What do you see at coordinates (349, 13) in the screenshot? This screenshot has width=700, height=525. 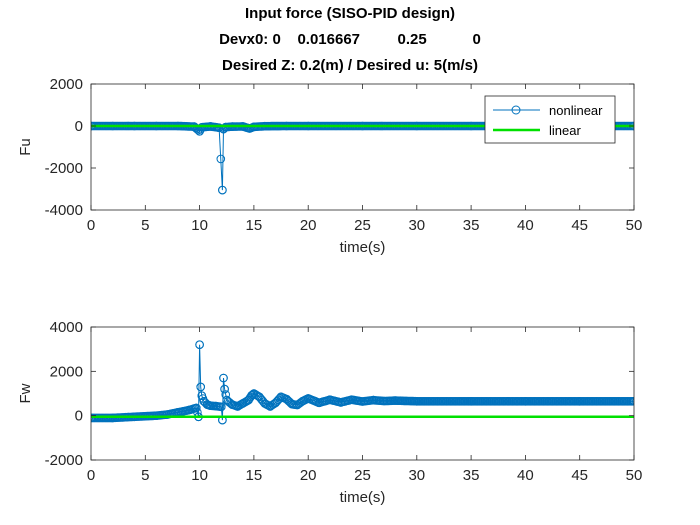 I see `figure-title: Input force (SISO-PID design)` at bounding box center [349, 13].